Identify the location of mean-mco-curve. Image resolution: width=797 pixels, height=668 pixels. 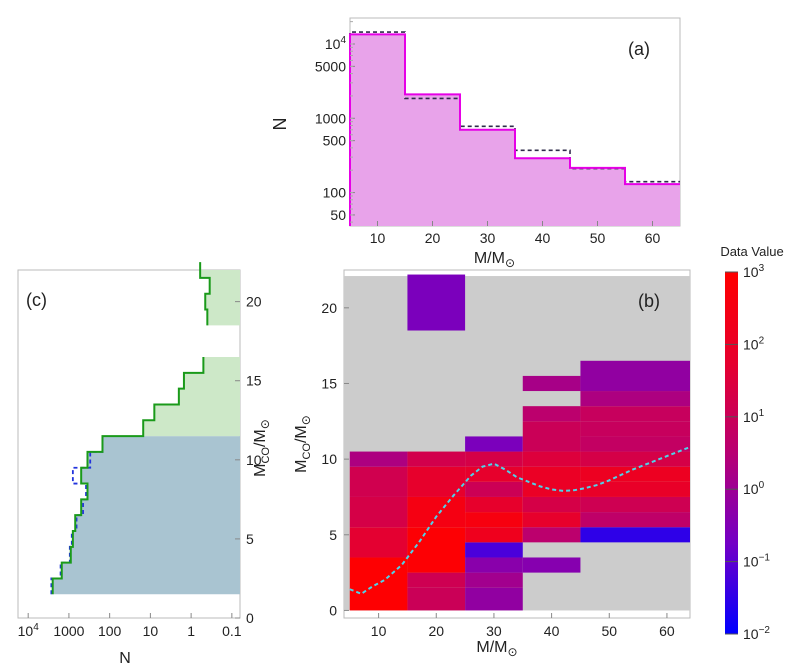
(520, 520).